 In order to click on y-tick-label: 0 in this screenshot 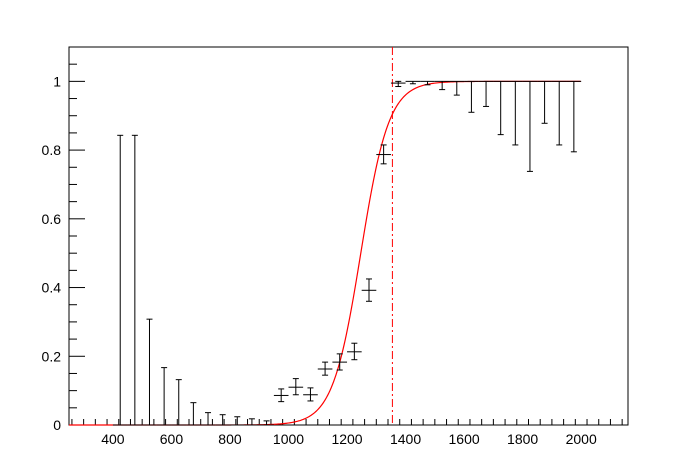, I will do `click(57, 425)`.